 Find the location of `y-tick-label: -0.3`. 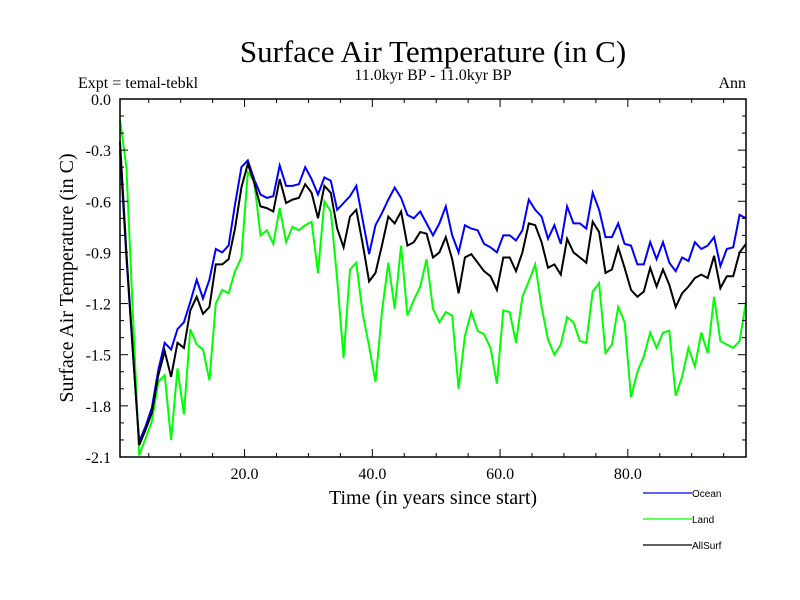

y-tick-label: -0.3 is located at coordinates (98, 151).